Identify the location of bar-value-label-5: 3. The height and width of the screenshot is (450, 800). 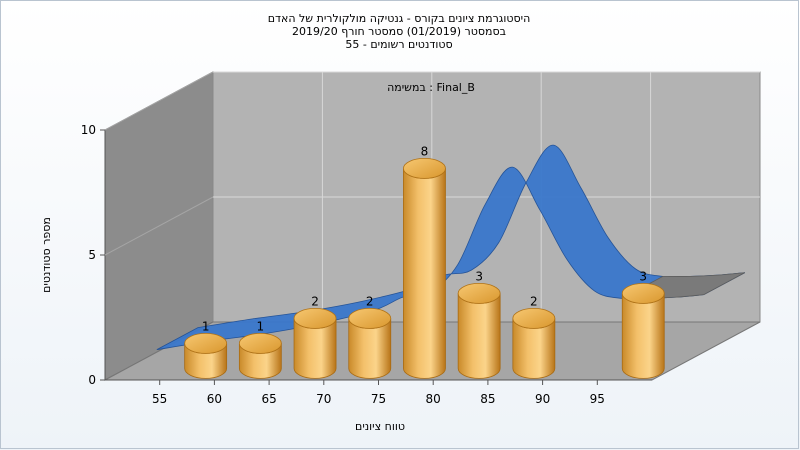
(479, 276).